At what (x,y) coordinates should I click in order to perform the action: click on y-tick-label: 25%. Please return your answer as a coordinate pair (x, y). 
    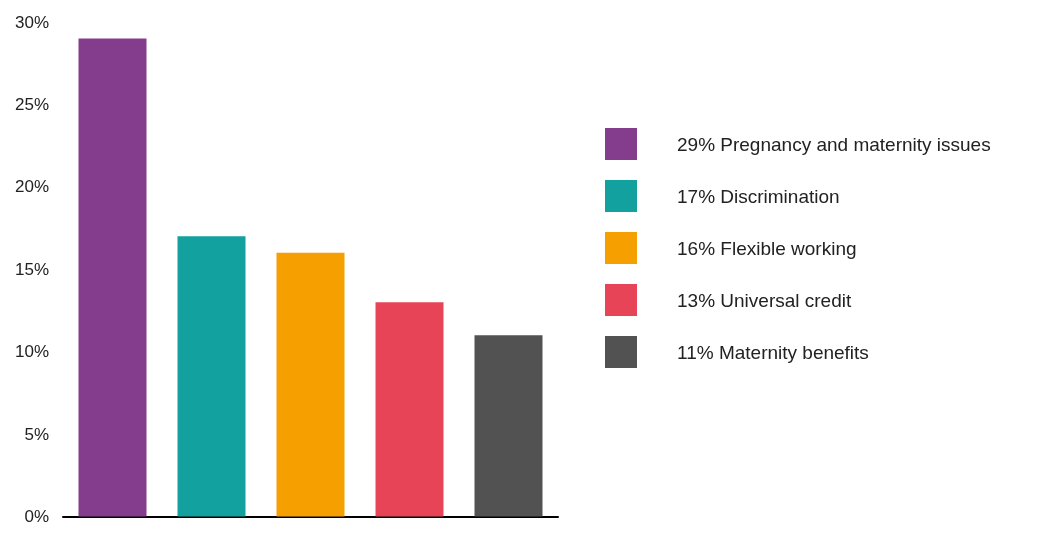
    Looking at the image, I should click on (31, 104).